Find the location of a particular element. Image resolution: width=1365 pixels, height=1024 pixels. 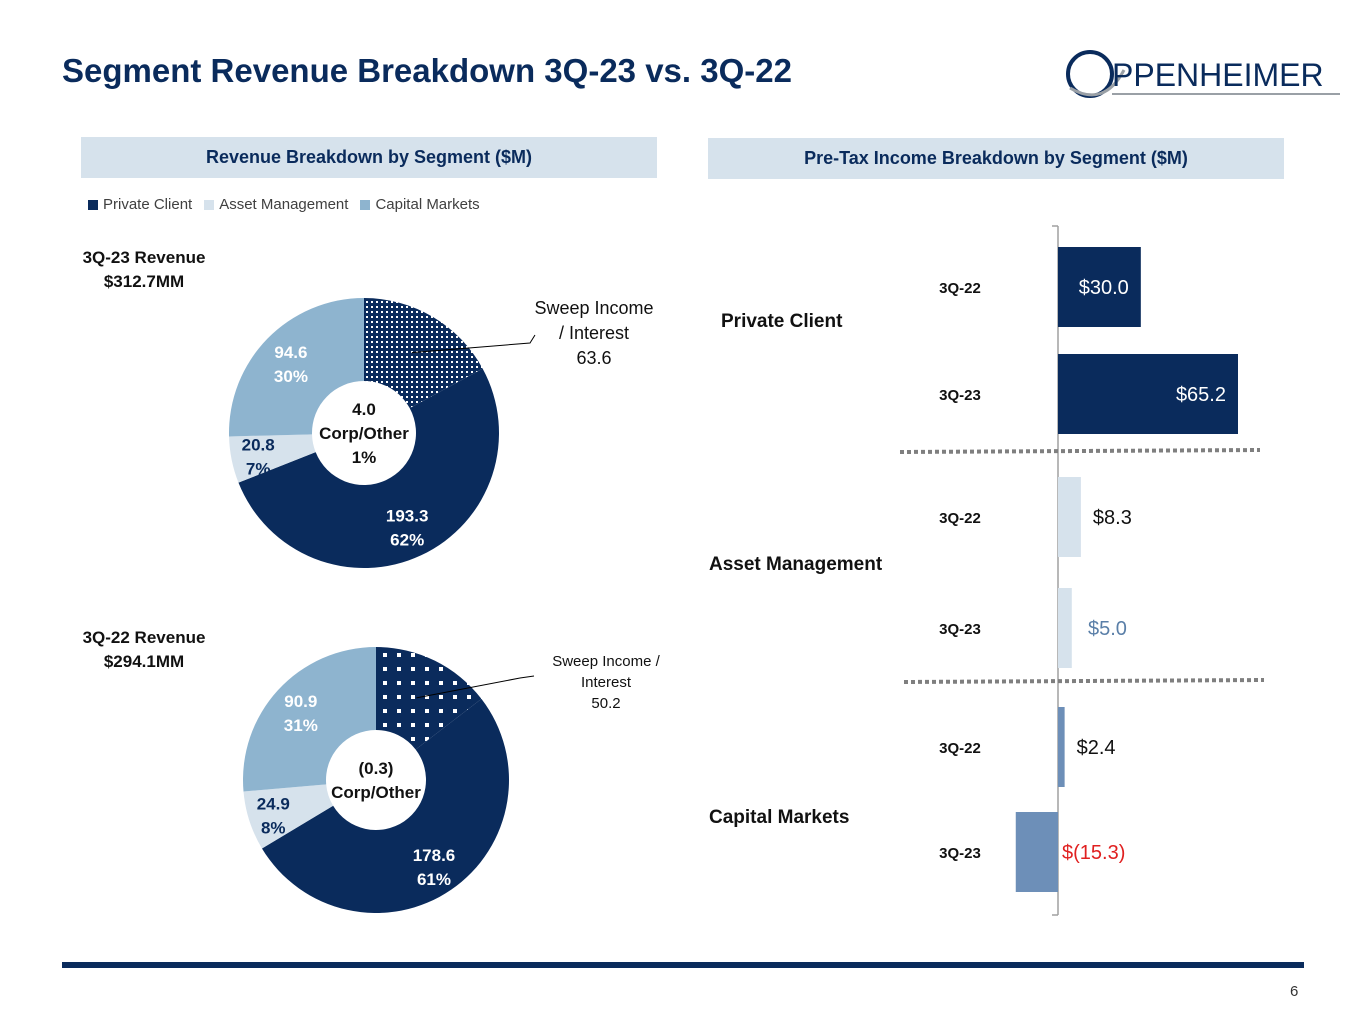

sweep-label-line-2: / Interest is located at coordinates (594, 333).